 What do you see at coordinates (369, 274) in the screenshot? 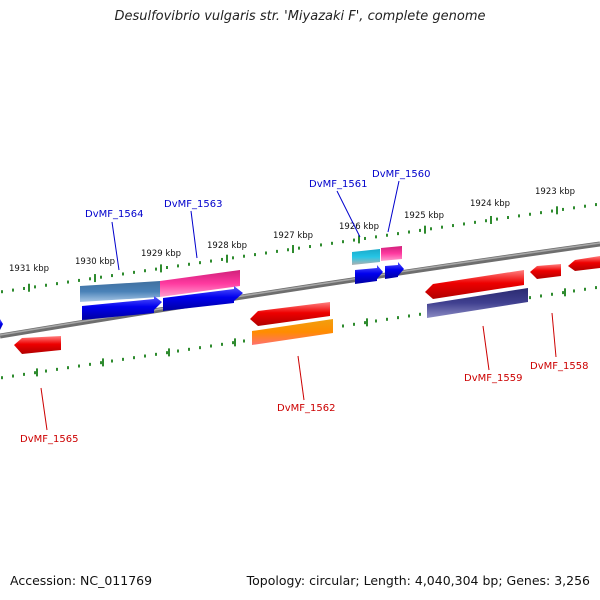
I see `forward-arrow-c` at bounding box center [369, 274].